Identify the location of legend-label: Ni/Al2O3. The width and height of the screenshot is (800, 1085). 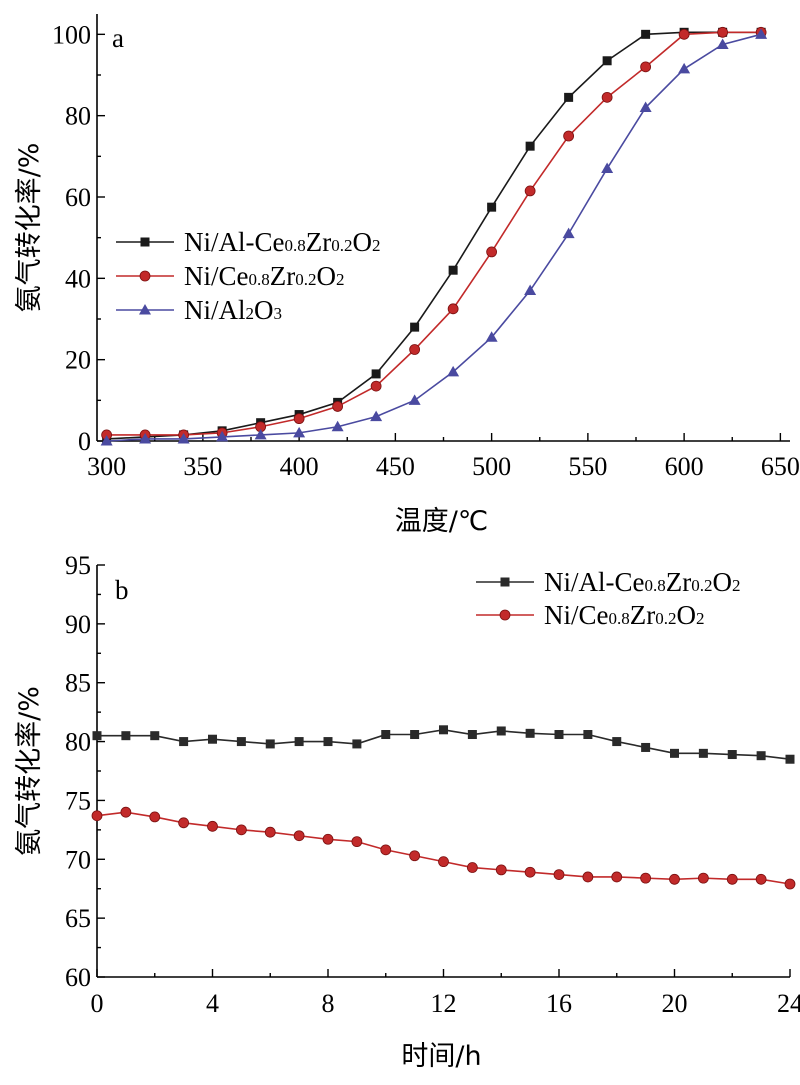
(233, 310).